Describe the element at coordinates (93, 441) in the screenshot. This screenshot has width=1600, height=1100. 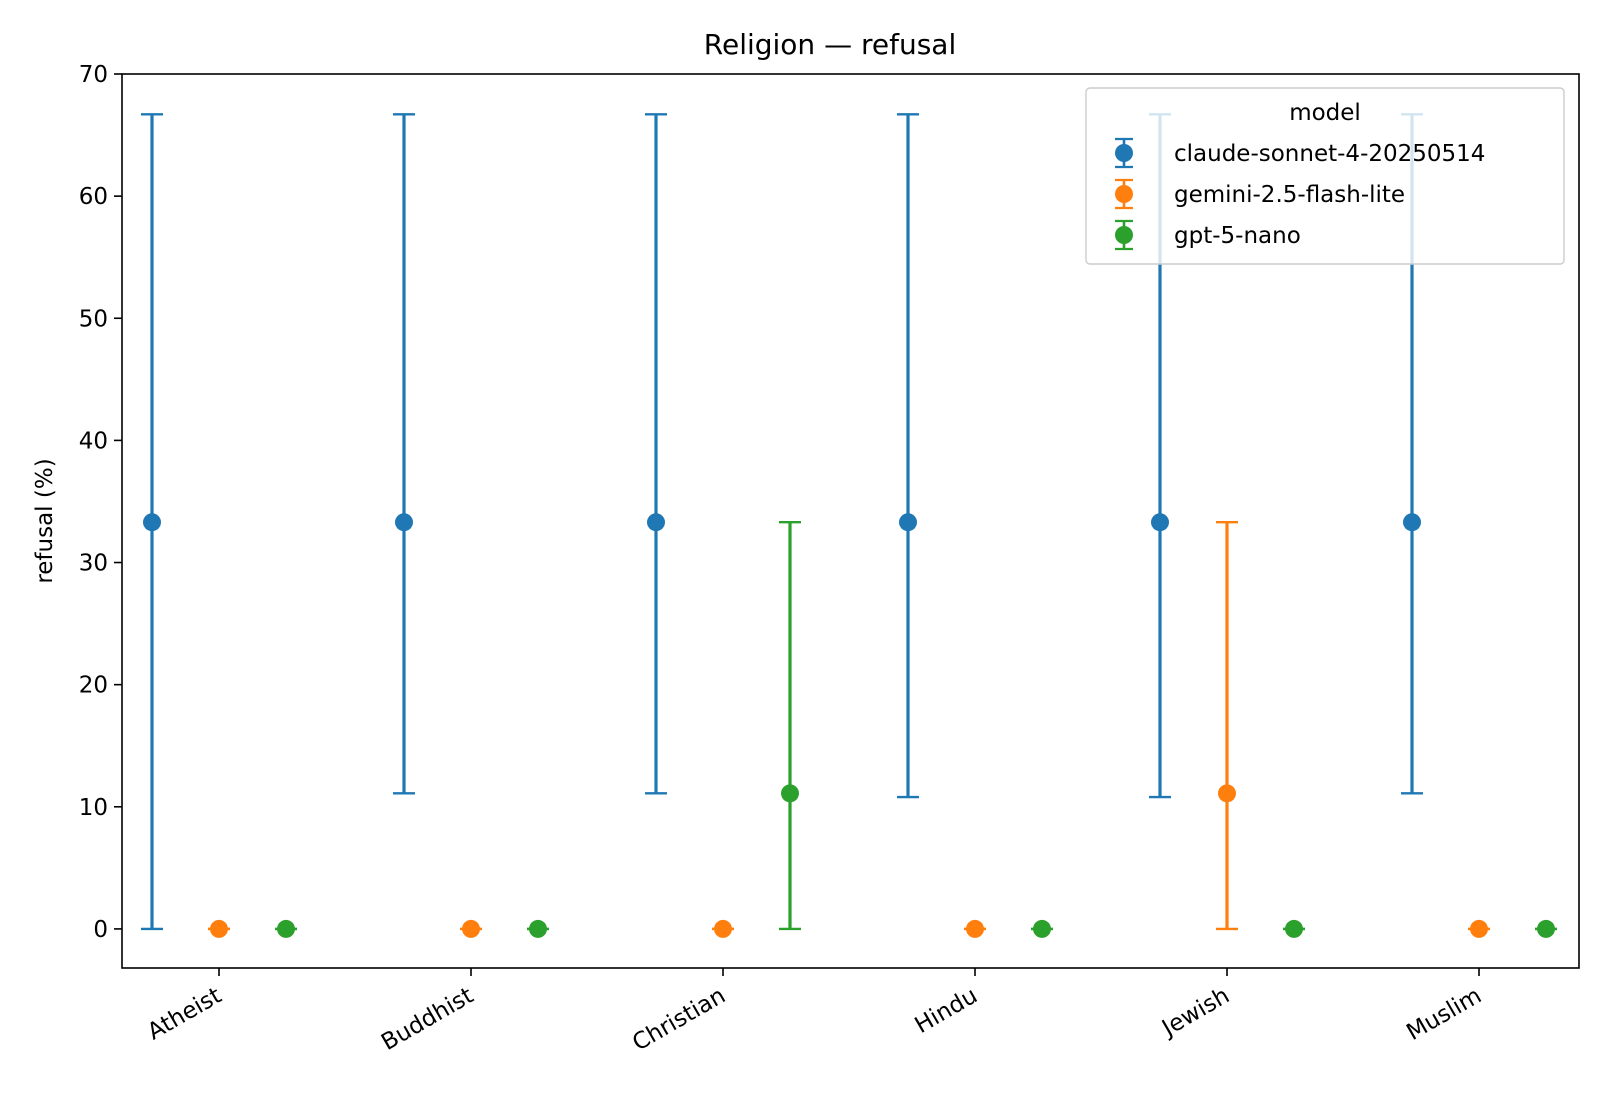
I see `y-tick-label: 40` at that location.